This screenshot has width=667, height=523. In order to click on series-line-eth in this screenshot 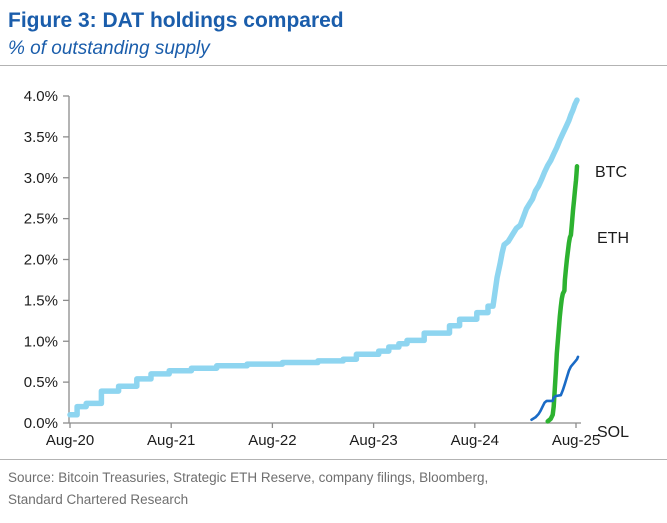, I will do `click(562, 294)`.